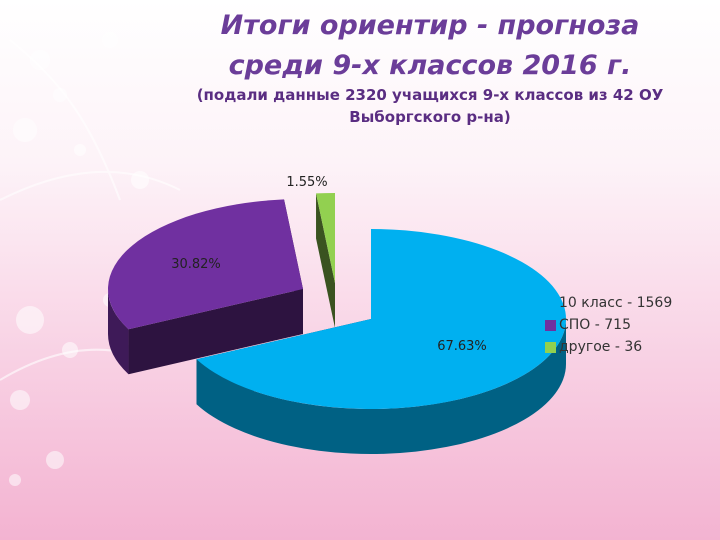 The width and height of the screenshot is (720, 540). What do you see at coordinates (550, 347) in the screenshot?
I see `legend-swatch-other` at bounding box center [550, 347].